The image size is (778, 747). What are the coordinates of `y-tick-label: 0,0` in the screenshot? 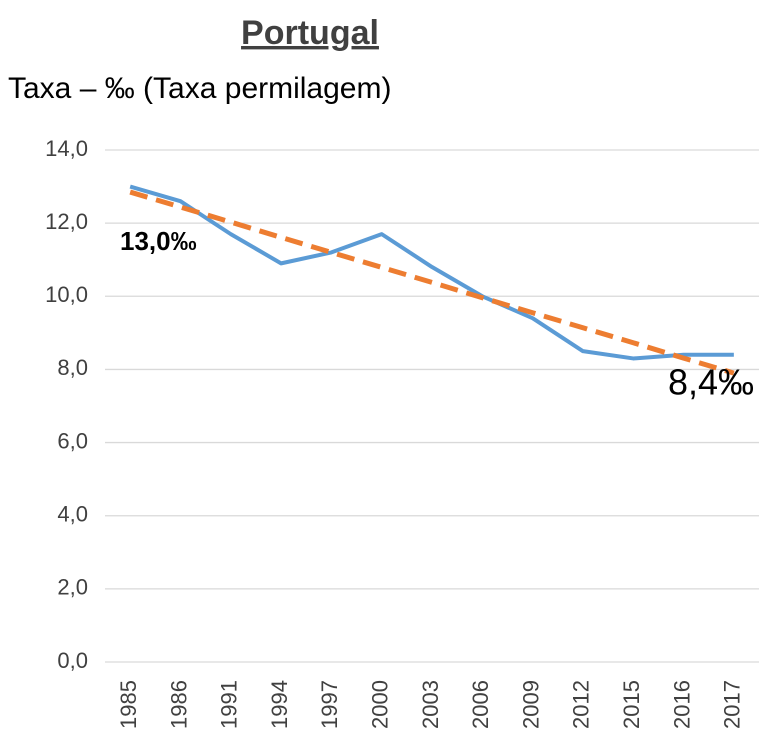 It's located at (72, 660).